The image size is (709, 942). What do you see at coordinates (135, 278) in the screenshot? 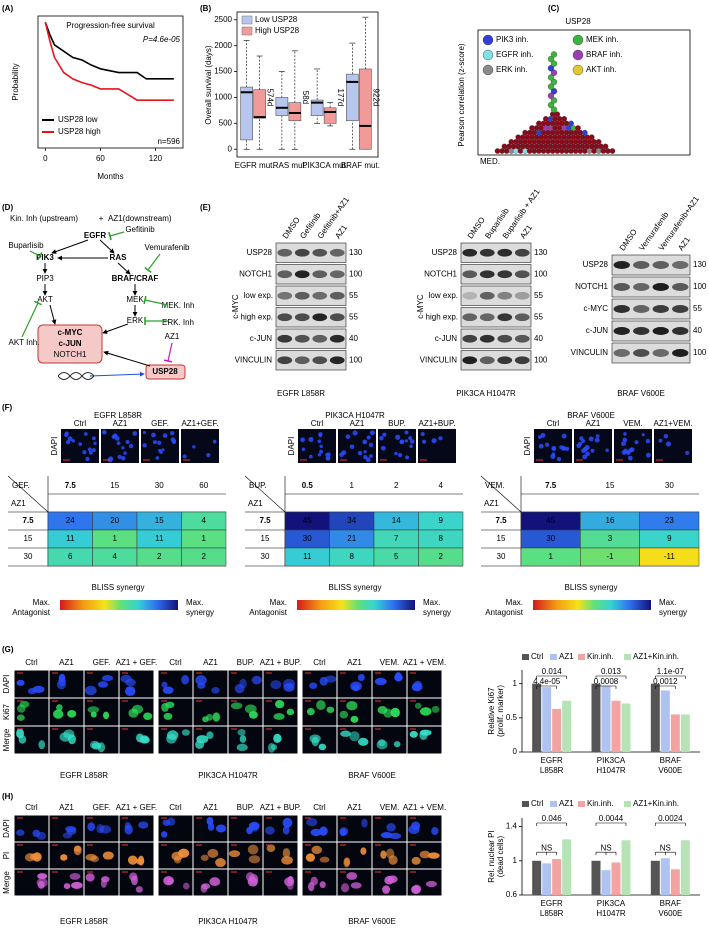
I see `pathway-node: BRAF/CRAF` at bounding box center [135, 278].